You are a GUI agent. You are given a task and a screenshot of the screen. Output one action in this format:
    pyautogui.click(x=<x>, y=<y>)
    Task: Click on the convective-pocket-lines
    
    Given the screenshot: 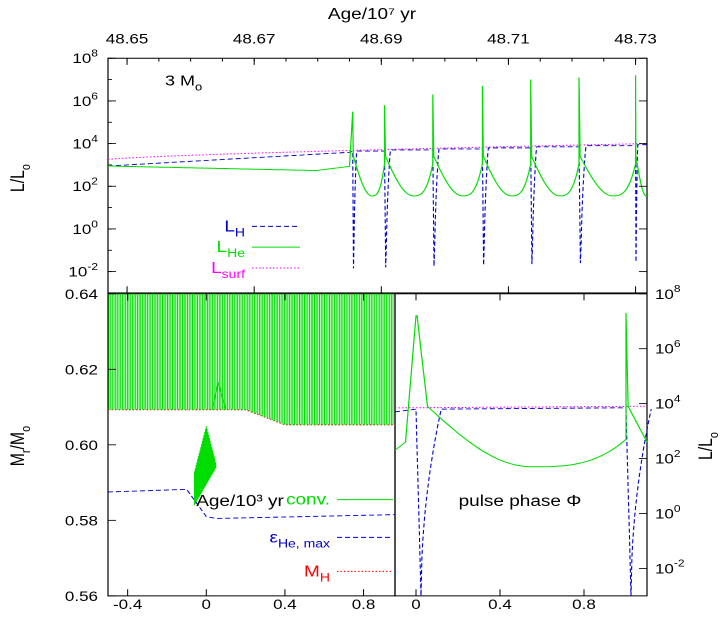 What is the action you would take?
    pyautogui.click(x=205, y=465)
    